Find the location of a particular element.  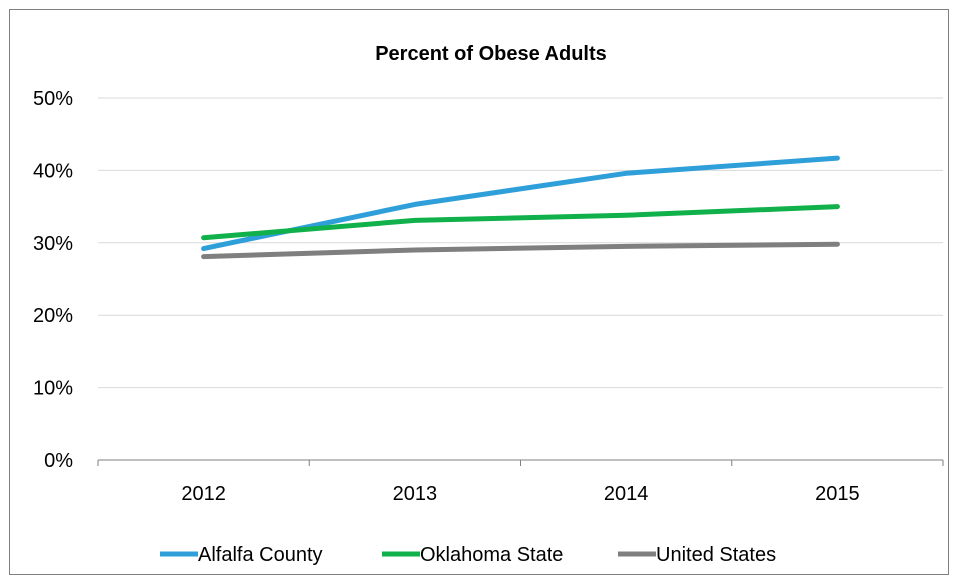

y-tick-label: 40% is located at coordinates (53, 171).